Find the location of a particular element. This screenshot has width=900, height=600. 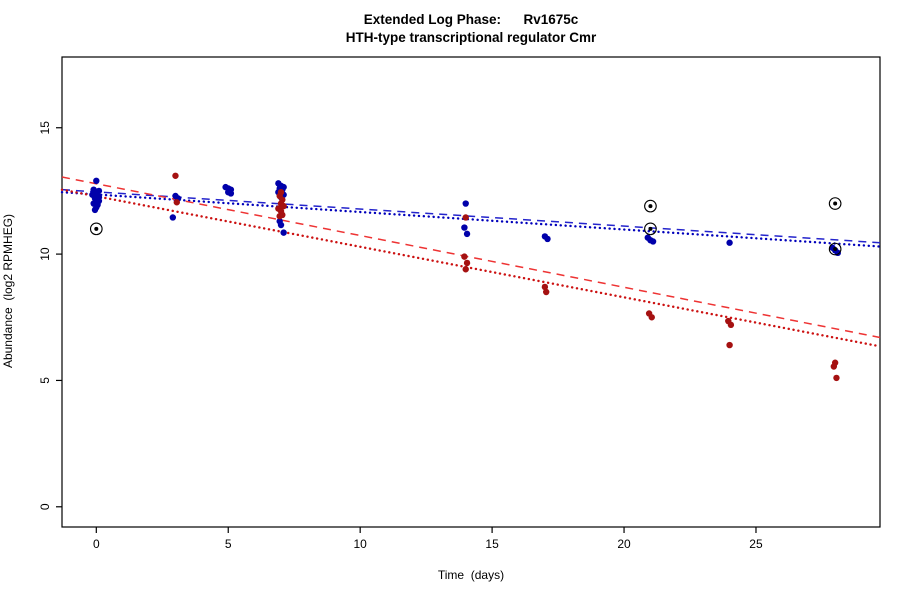

y-tick-label: 0 is located at coordinates (45, 506).